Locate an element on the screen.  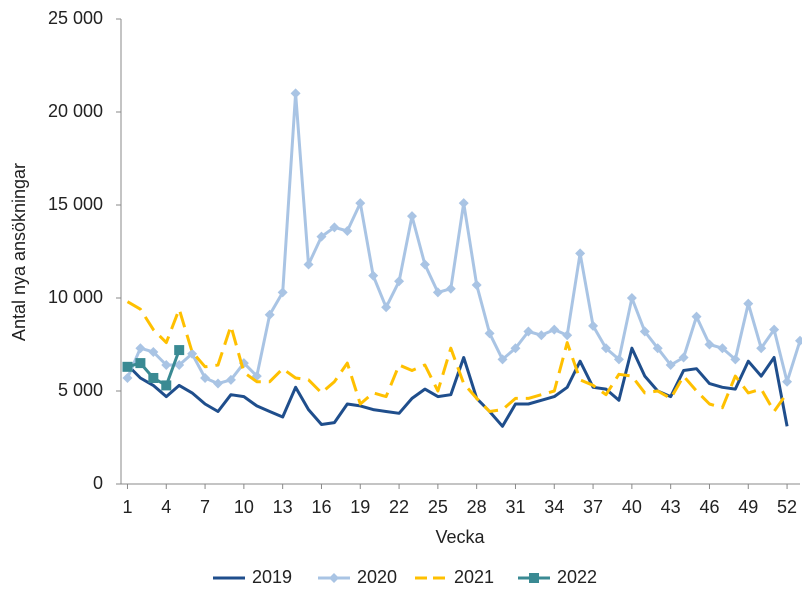
x-tick-label: 34 is located at coordinates (554, 507).